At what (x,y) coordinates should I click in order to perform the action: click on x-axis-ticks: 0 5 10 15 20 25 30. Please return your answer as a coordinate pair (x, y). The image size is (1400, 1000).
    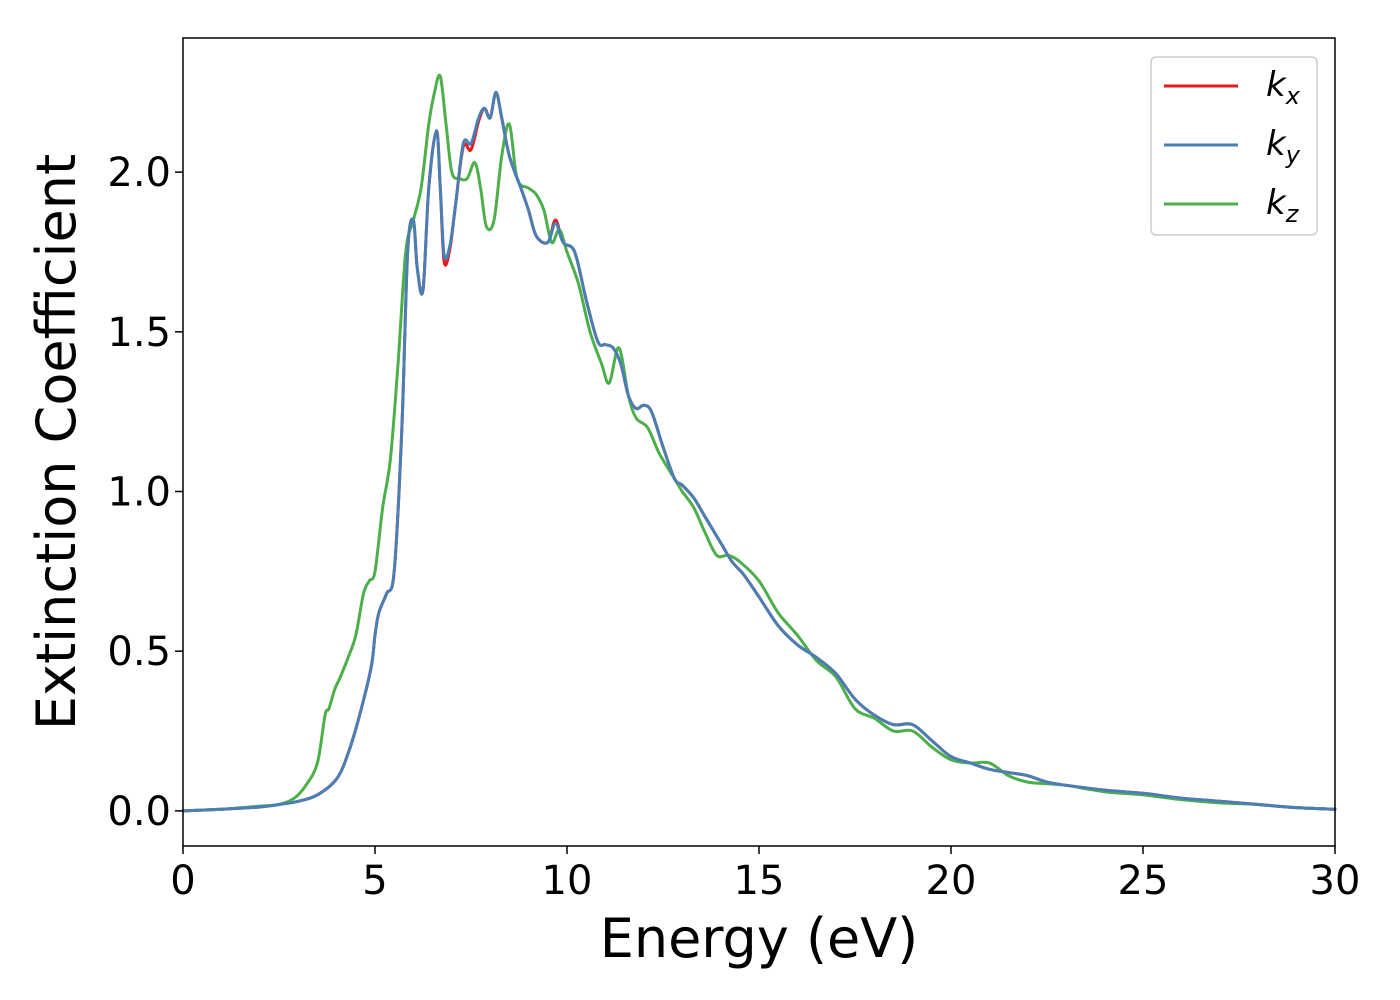
    Looking at the image, I should click on (765, 875).